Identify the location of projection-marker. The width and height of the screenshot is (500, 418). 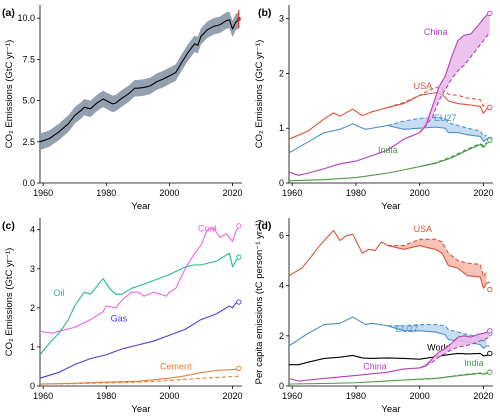
(238, 19).